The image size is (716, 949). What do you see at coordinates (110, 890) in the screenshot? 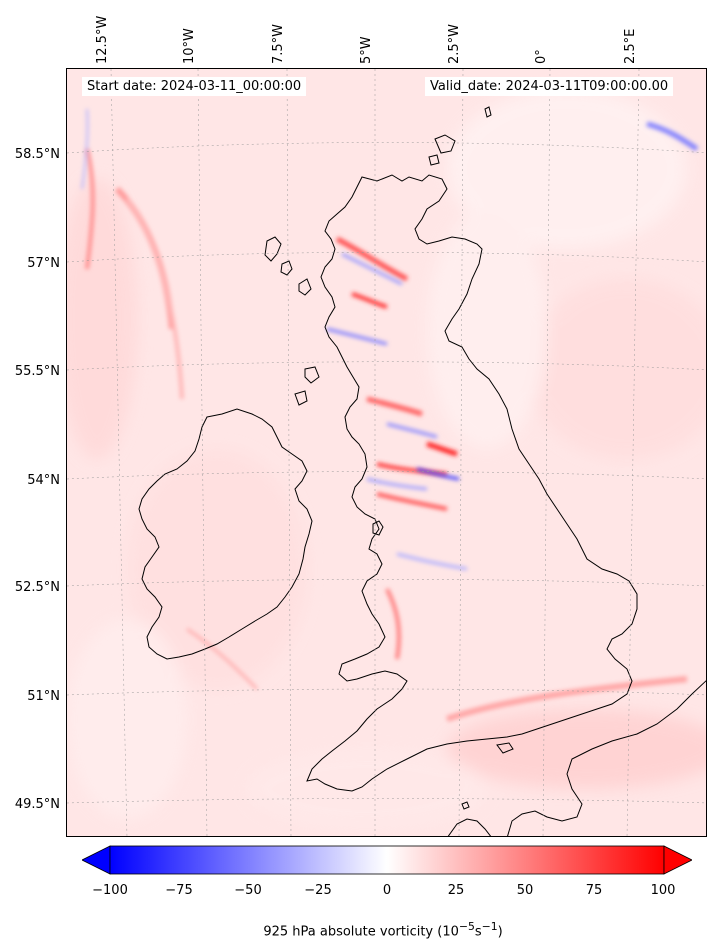
I see `colorbar-tick: −100` at bounding box center [110, 890].